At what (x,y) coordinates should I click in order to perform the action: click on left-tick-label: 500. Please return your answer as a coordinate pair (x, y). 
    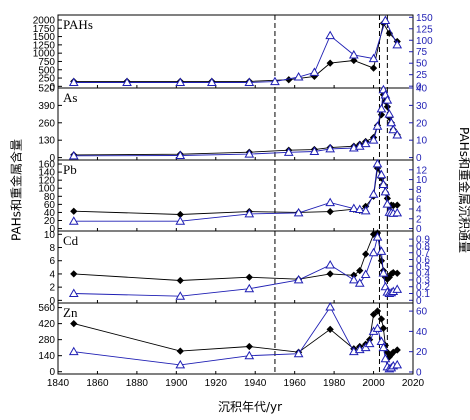
    Looking at the image, I should click on (46, 70).